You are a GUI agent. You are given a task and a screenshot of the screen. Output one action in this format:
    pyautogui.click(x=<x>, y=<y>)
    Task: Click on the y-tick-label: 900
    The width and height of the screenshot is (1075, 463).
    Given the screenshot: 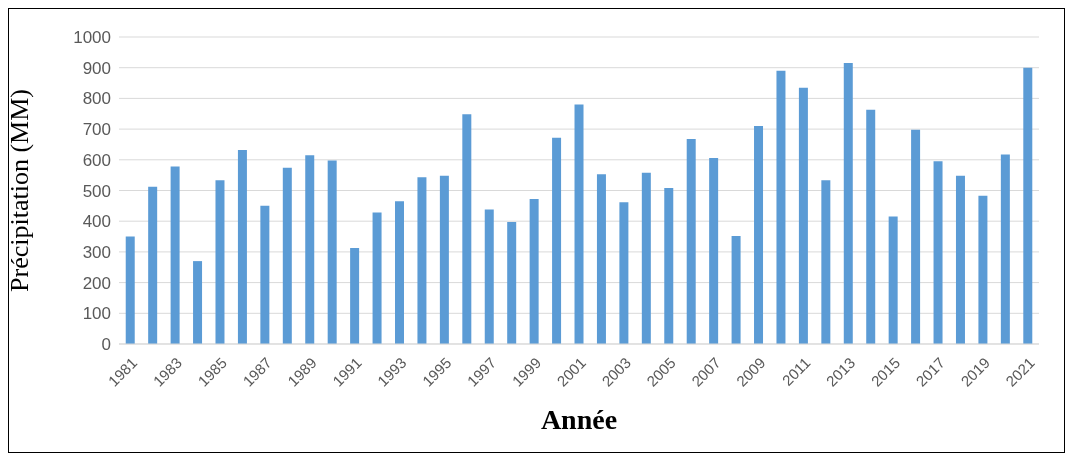 What is the action you would take?
    pyautogui.click(x=96, y=68)
    